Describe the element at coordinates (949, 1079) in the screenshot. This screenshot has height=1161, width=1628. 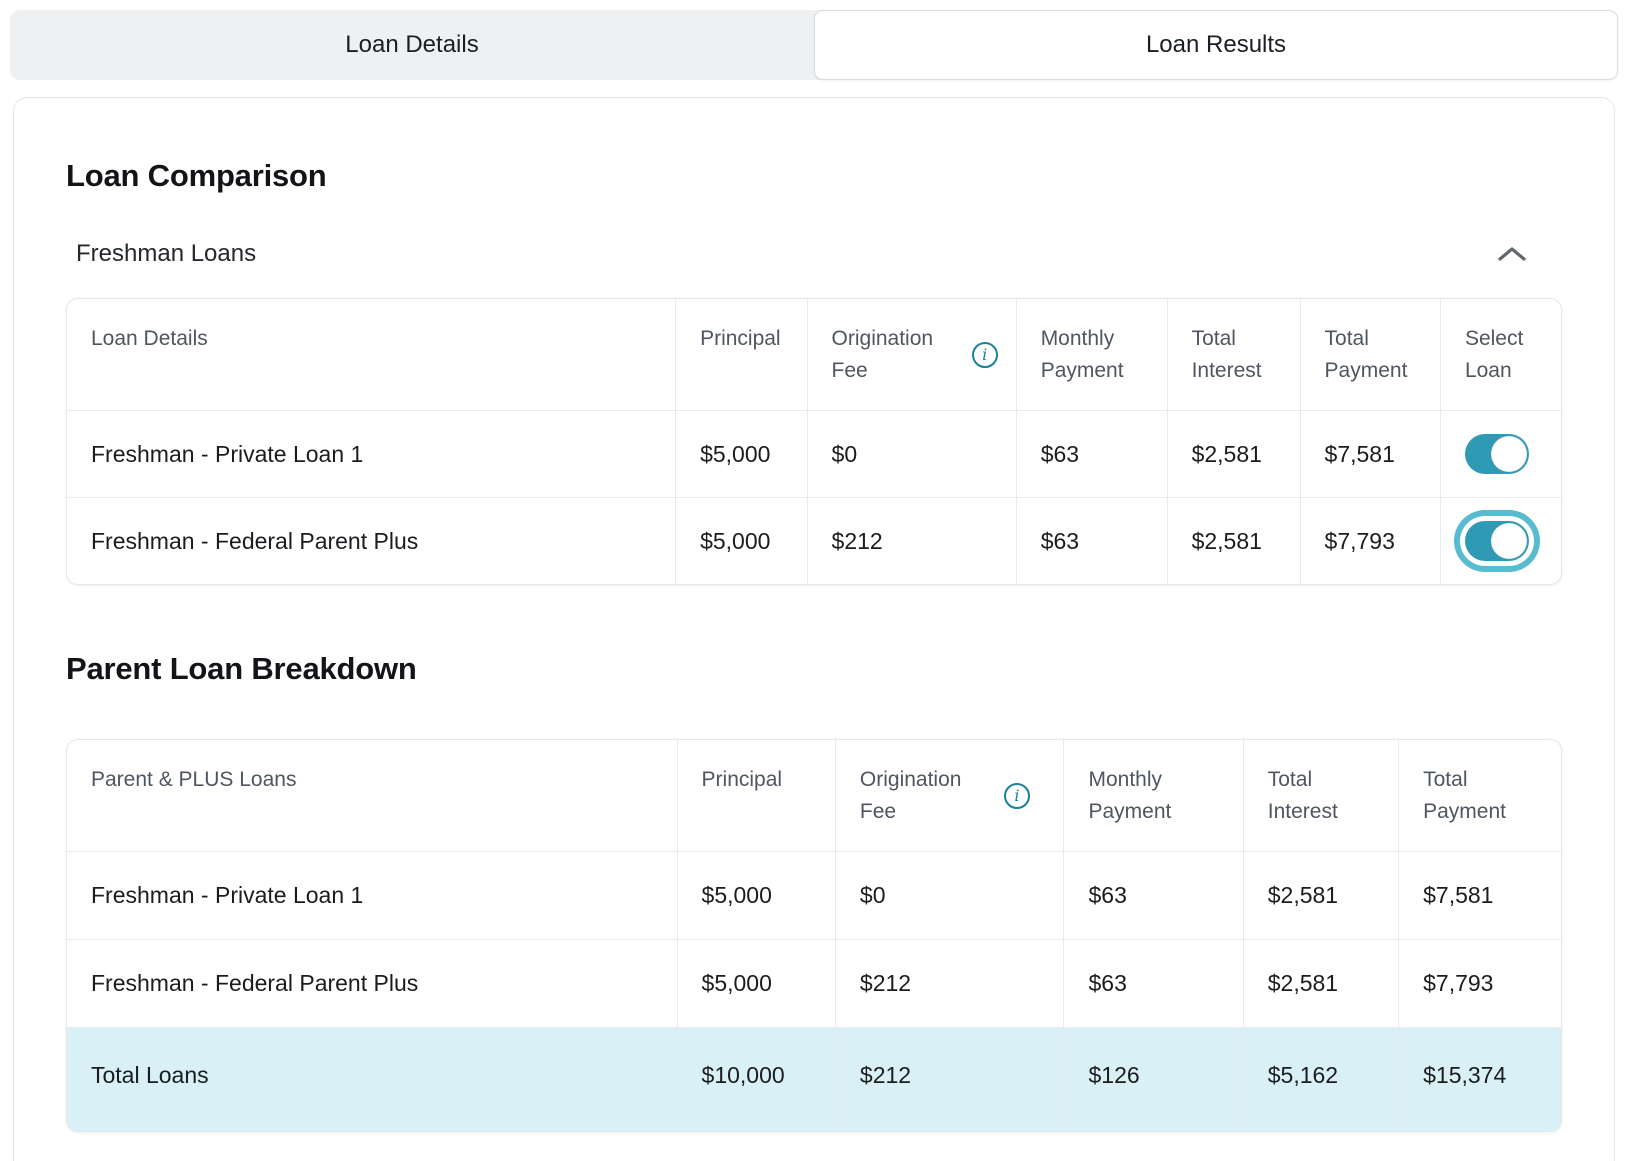
I see `total-origination-fee-value: $212` at that location.